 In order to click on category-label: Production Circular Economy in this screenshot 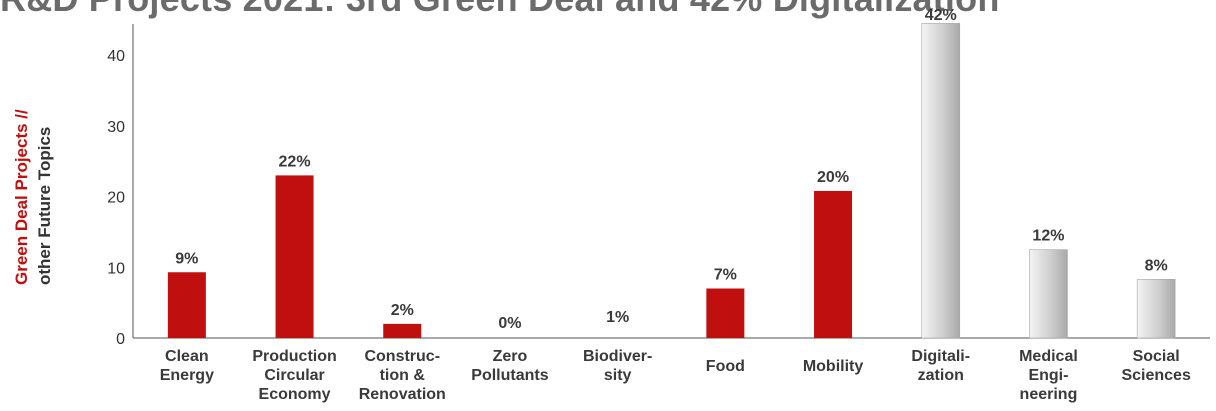, I will do `click(294, 375)`.